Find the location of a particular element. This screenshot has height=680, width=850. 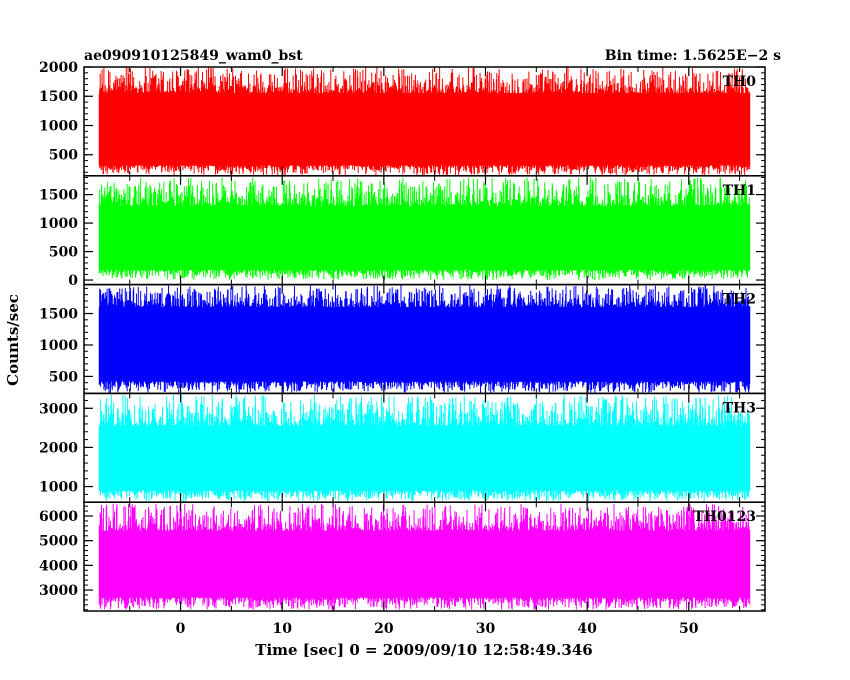

y-tick-label: 5000 is located at coordinates (58, 542).